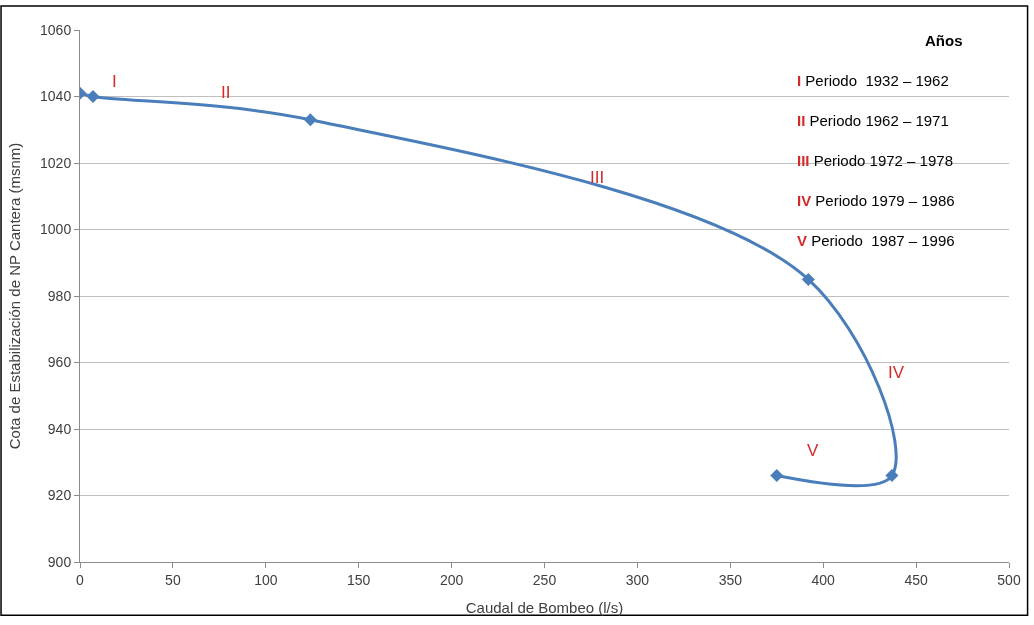 The height and width of the screenshot is (625, 1034). I want to click on annotation: IV, so click(896, 372).